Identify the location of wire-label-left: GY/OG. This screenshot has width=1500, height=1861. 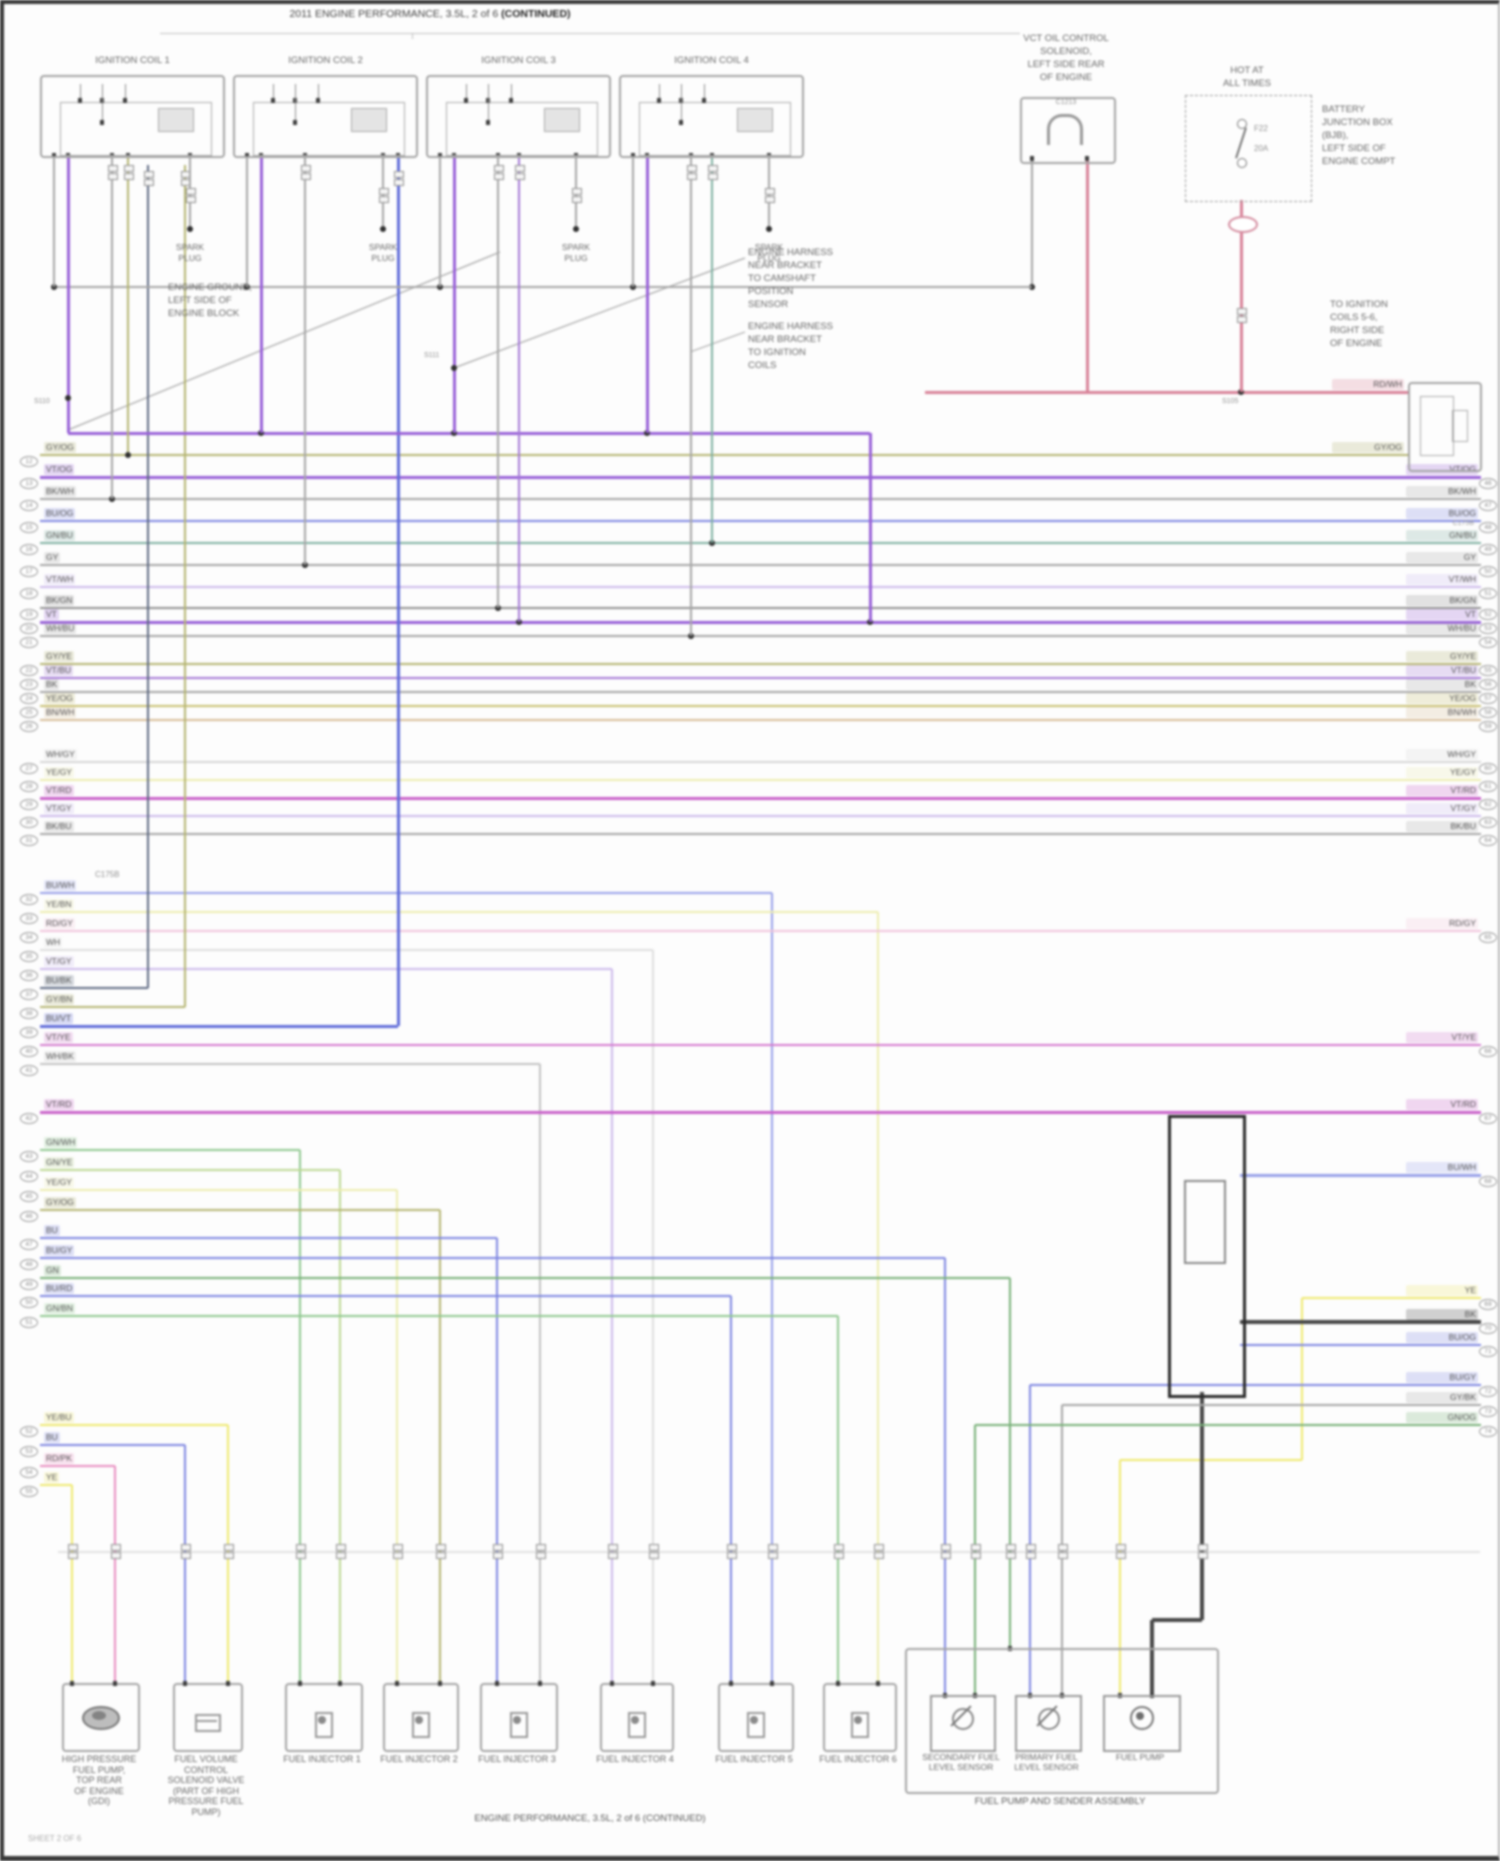
(60, 447).